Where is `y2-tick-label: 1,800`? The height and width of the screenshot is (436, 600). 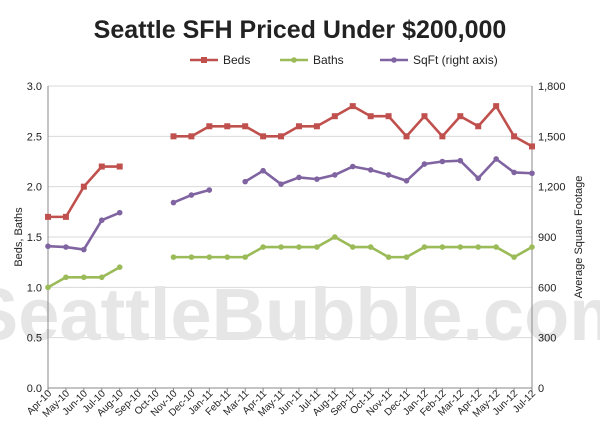 y2-tick-label: 1,800 is located at coordinates (552, 87).